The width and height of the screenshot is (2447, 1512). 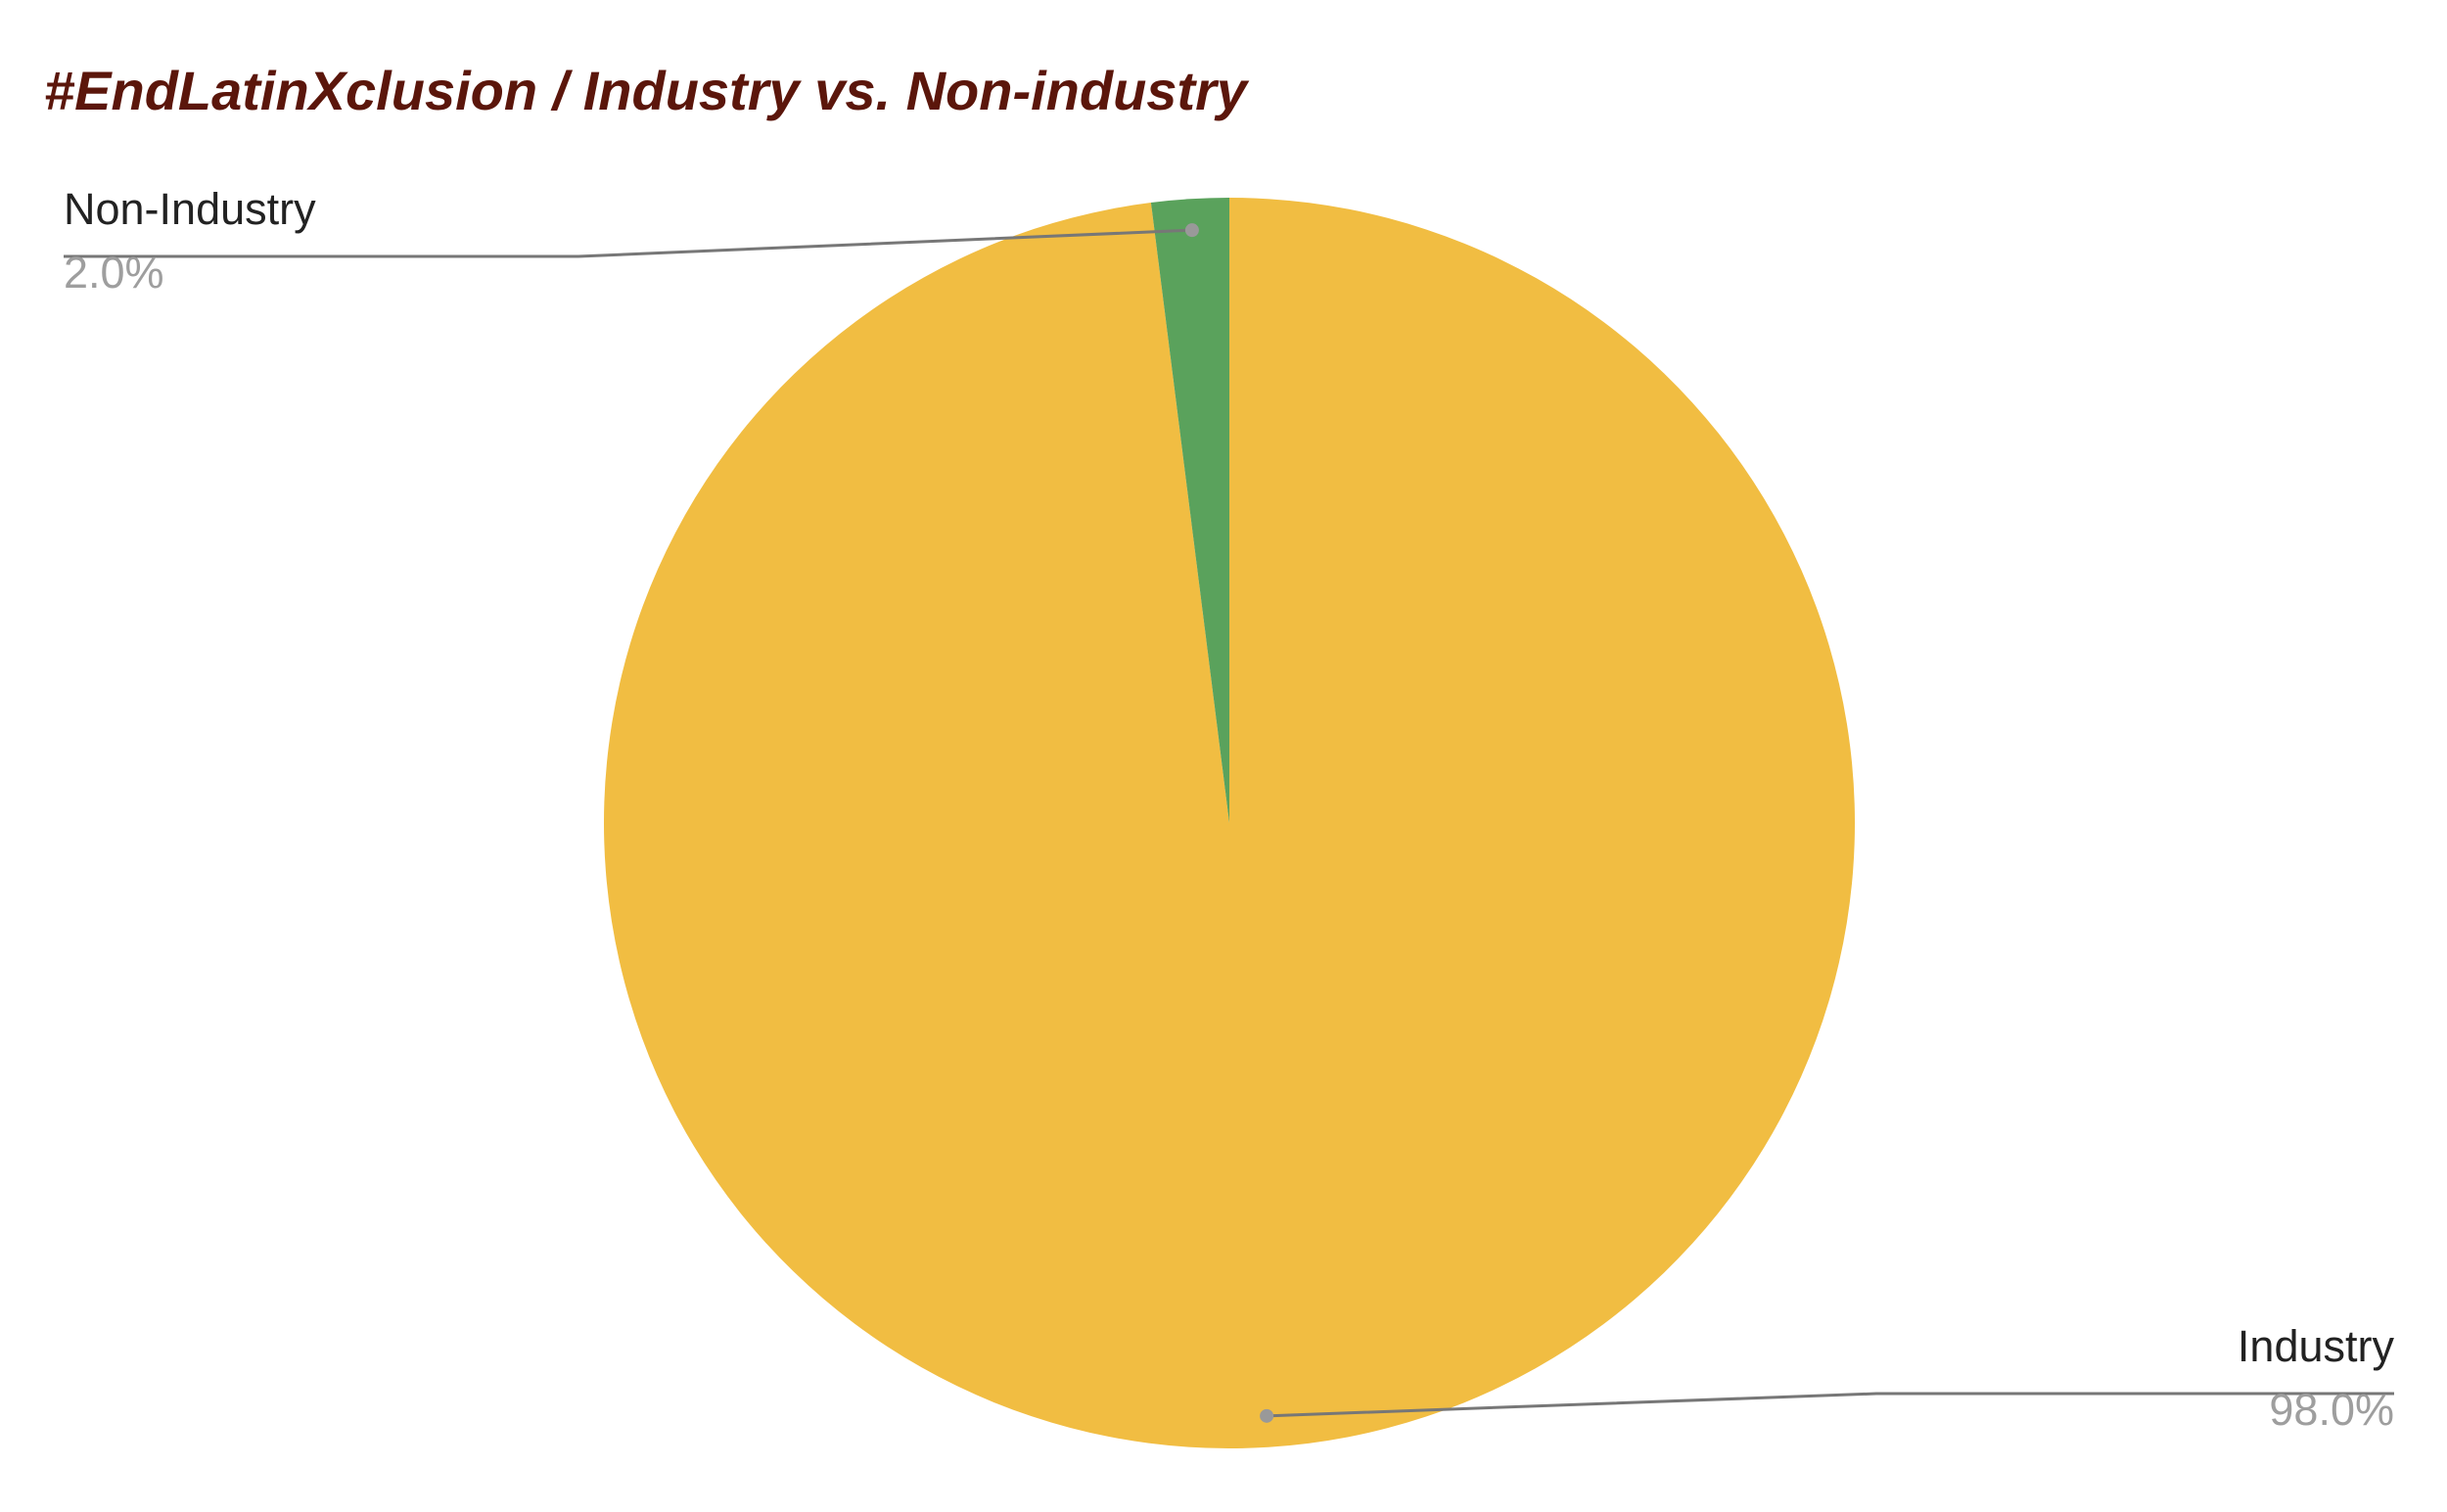 I want to click on slice-value: 98.0%, so click(x=2331, y=1410).